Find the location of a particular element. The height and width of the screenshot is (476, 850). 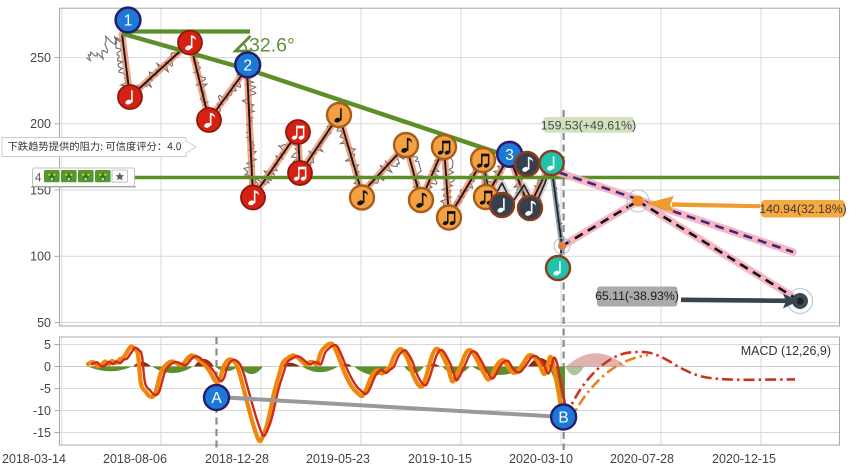

svg-text: 5 is located at coordinates (47, 345).